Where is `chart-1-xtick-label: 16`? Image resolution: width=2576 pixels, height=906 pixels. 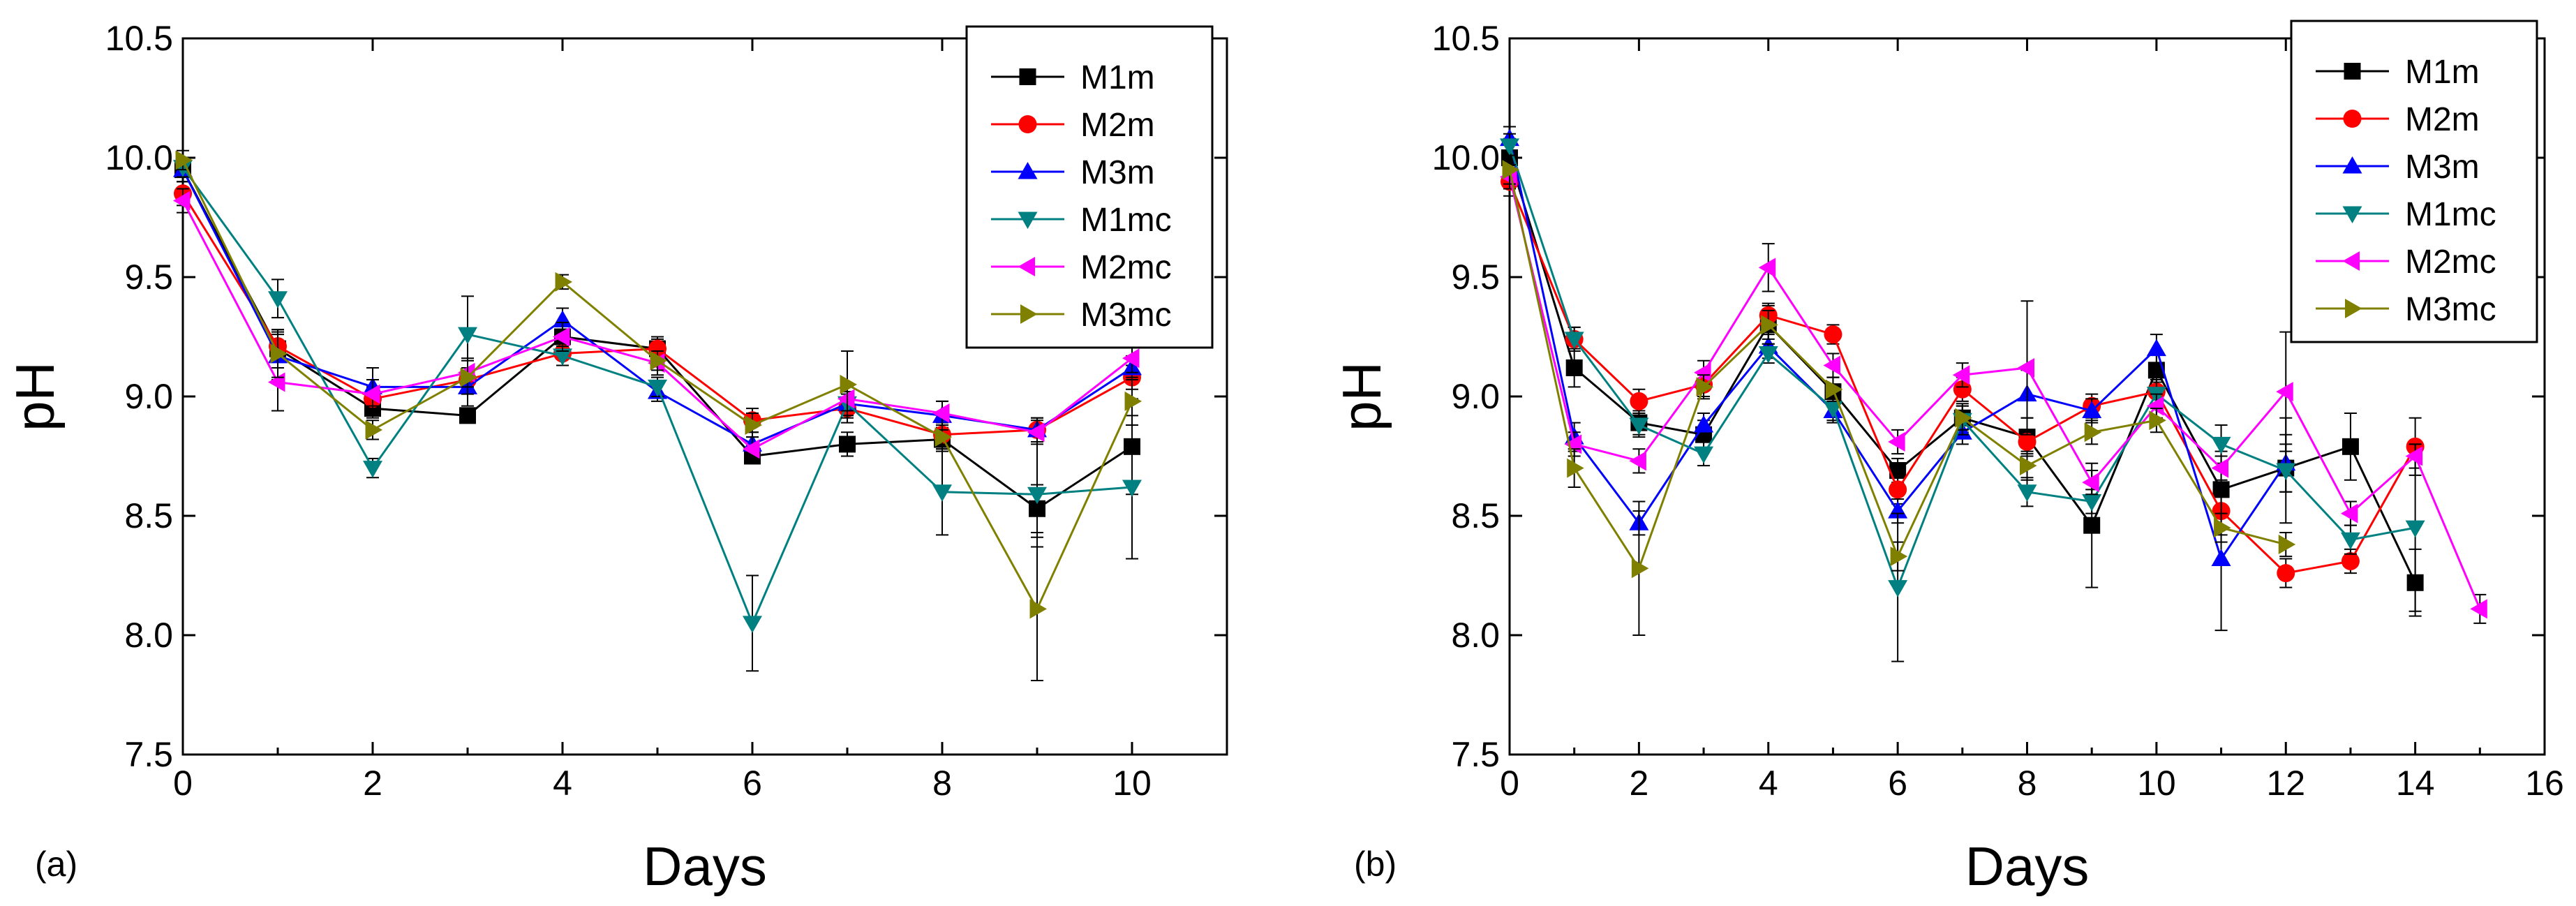
chart-1-xtick-label: 16 is located at coordinates (2544, 783).